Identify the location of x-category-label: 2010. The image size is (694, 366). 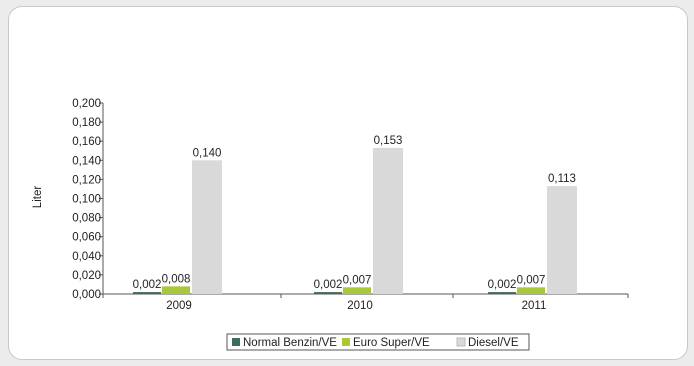
(360, 306).